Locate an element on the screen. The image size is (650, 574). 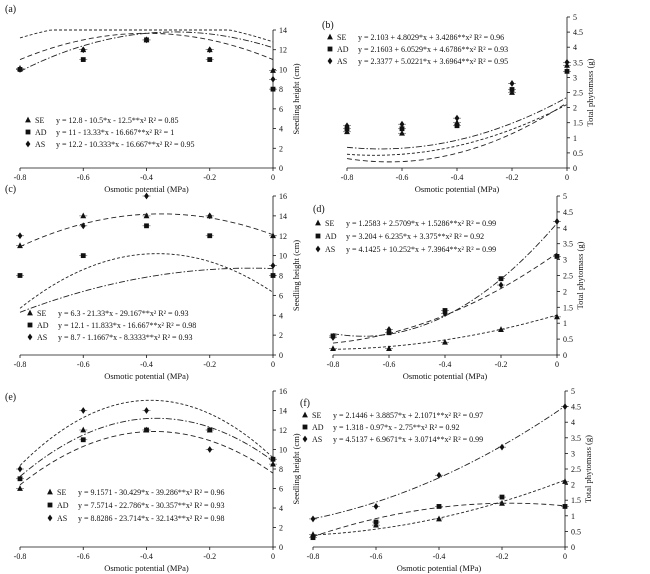
y-axis-label: Seedling height (cm) is located at coordinates (296, 98).